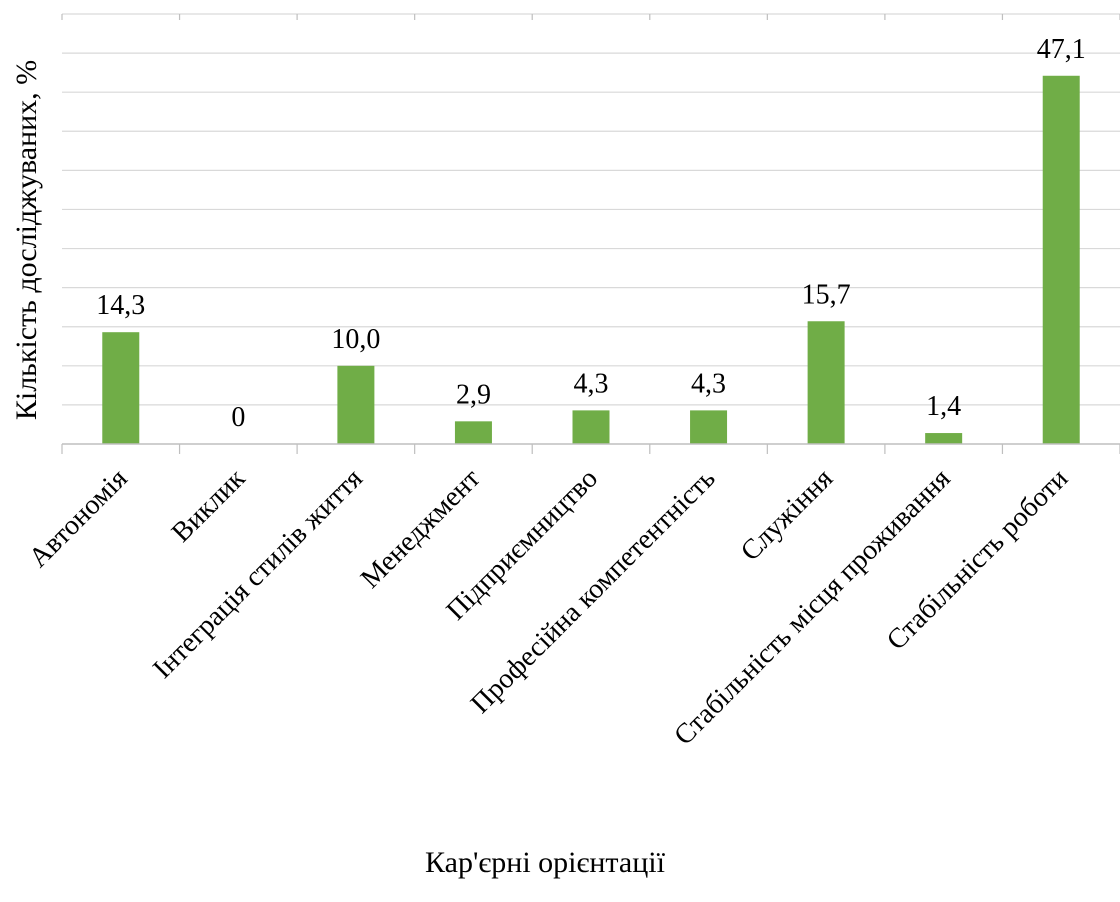 The width and height of the screenshot is (1120, 902). I want to click on data-label: 0, so click(238, 417).